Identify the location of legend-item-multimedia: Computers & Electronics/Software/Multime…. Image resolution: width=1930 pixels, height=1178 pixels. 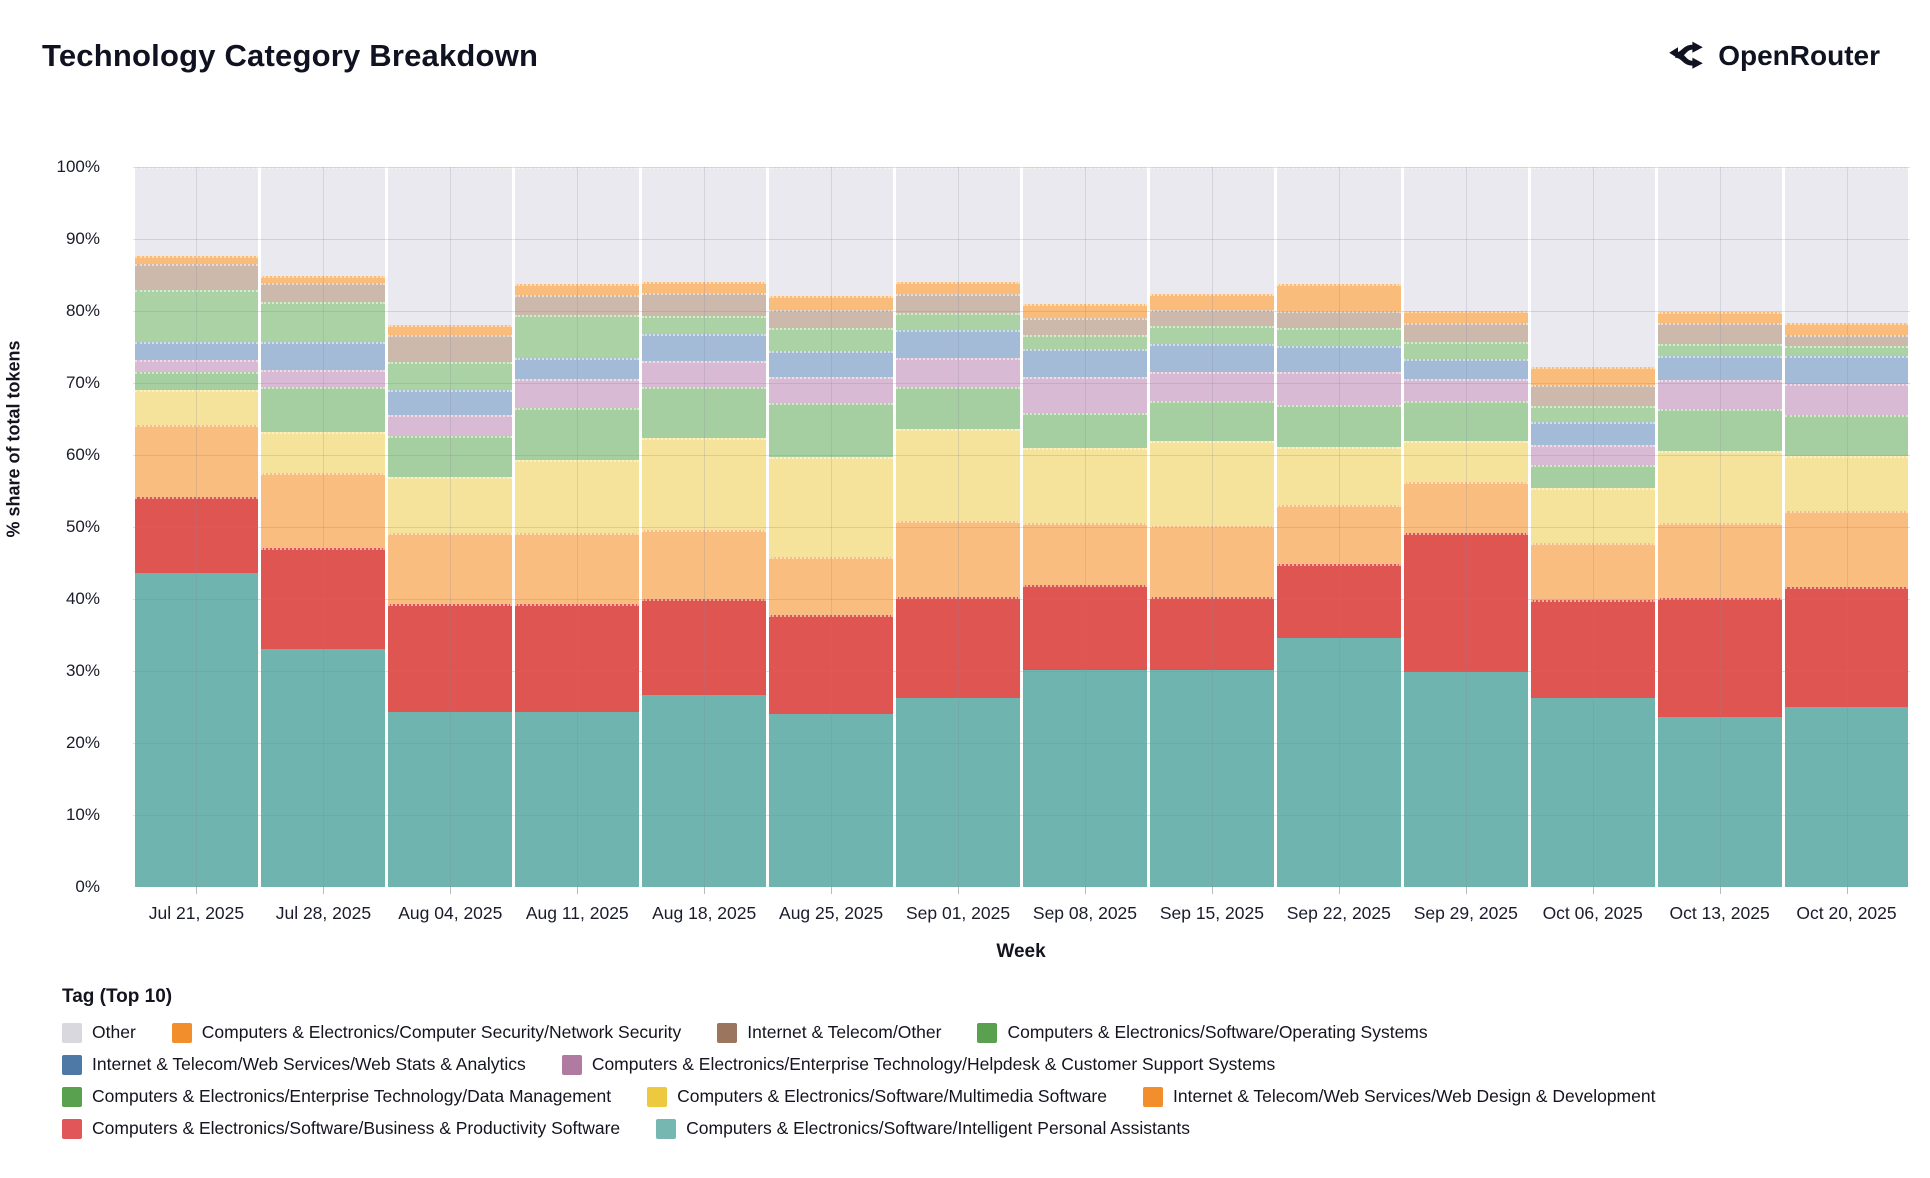
(877, 1096).